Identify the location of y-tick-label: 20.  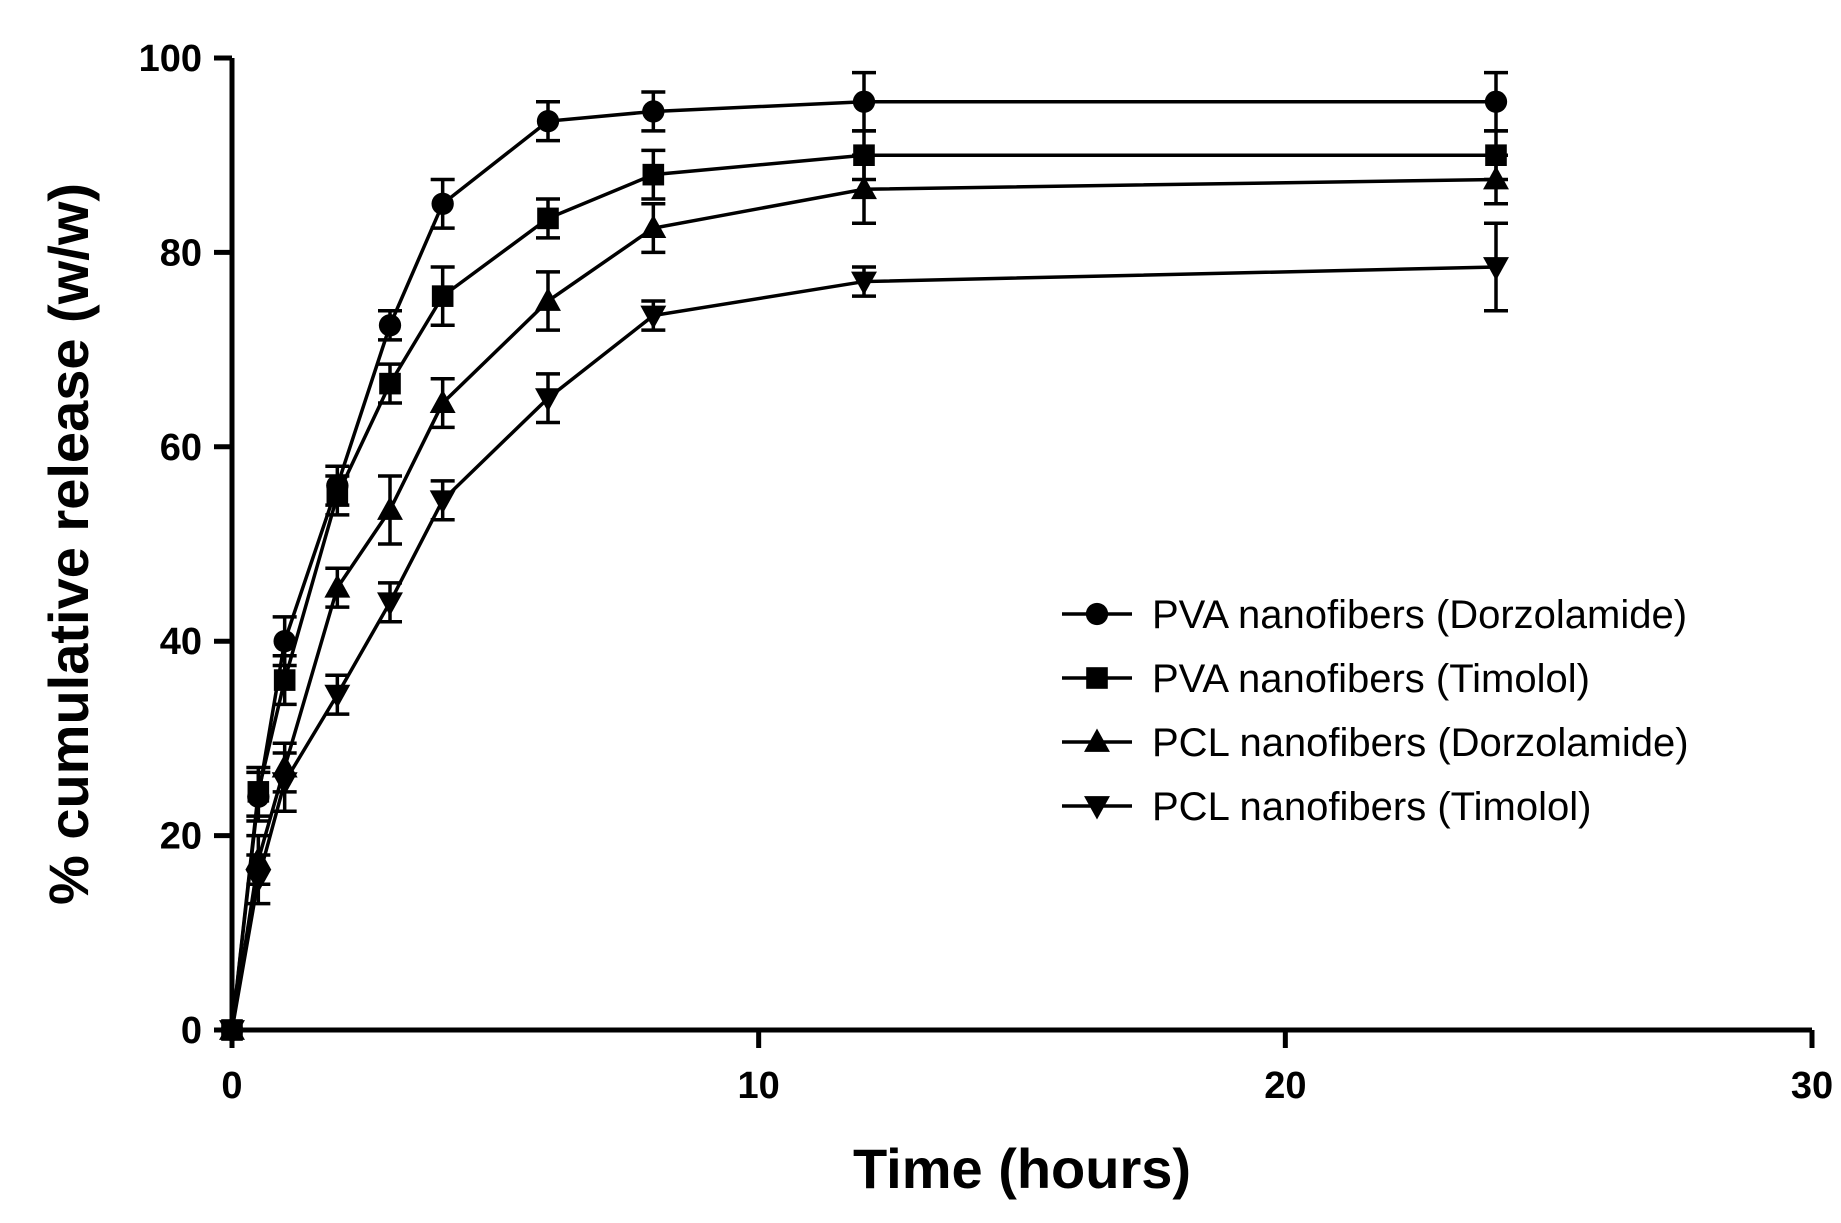
(181, 837).